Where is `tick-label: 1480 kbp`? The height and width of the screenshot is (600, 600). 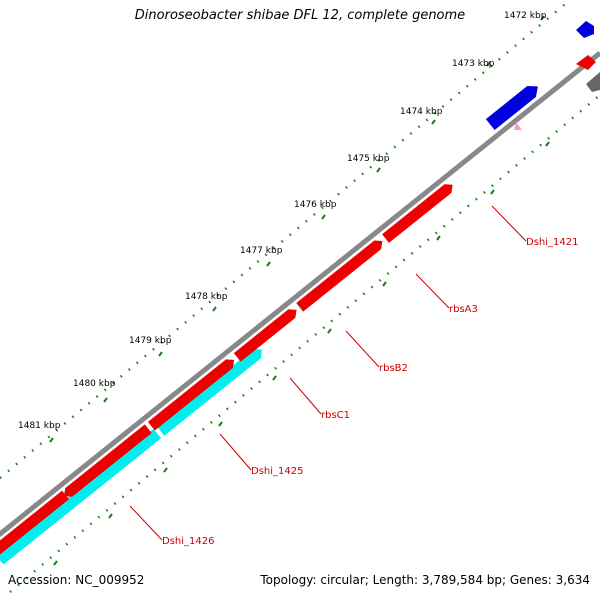 tick-label: 1480 kbp is located at coordinates (94, 384).